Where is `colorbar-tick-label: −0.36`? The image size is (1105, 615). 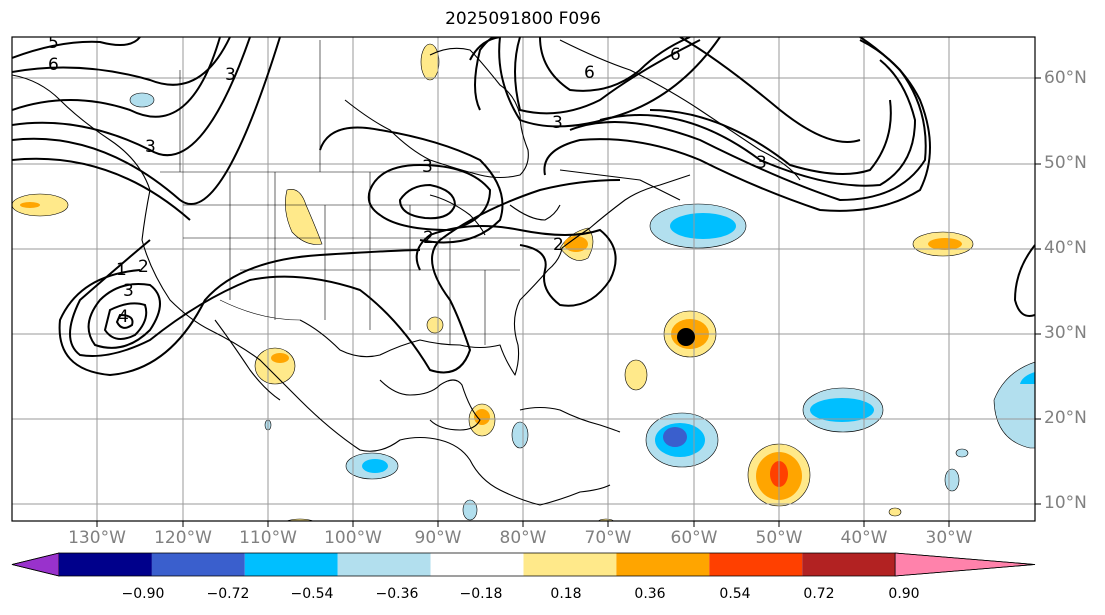 colorbar-tick-label: −0.36 is located at coordinates (397, 594).